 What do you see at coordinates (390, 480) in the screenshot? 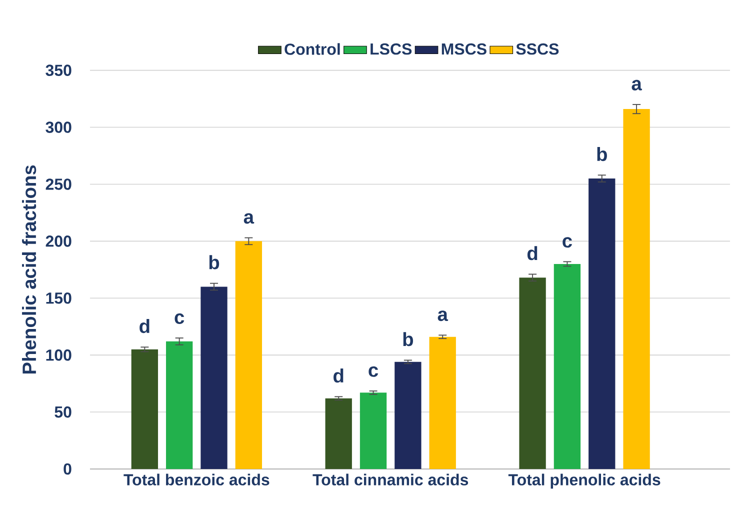
I see `x-tick-label: Total cinnamic acids` at bounding box center [390, 480].